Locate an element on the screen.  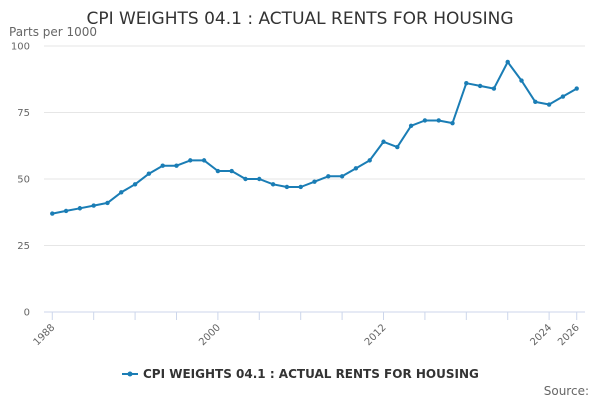
x-tick-label: 2026 is located at coordinates (569, 335).